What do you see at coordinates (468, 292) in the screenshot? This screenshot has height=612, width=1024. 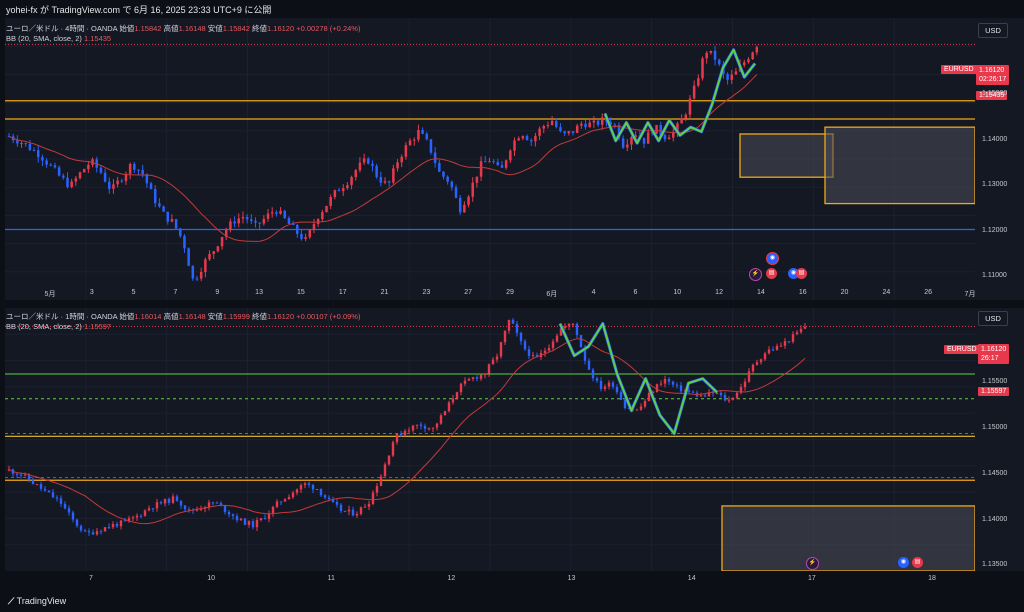 I see `x-tick-label: 27` at bounding box center [468, 292].